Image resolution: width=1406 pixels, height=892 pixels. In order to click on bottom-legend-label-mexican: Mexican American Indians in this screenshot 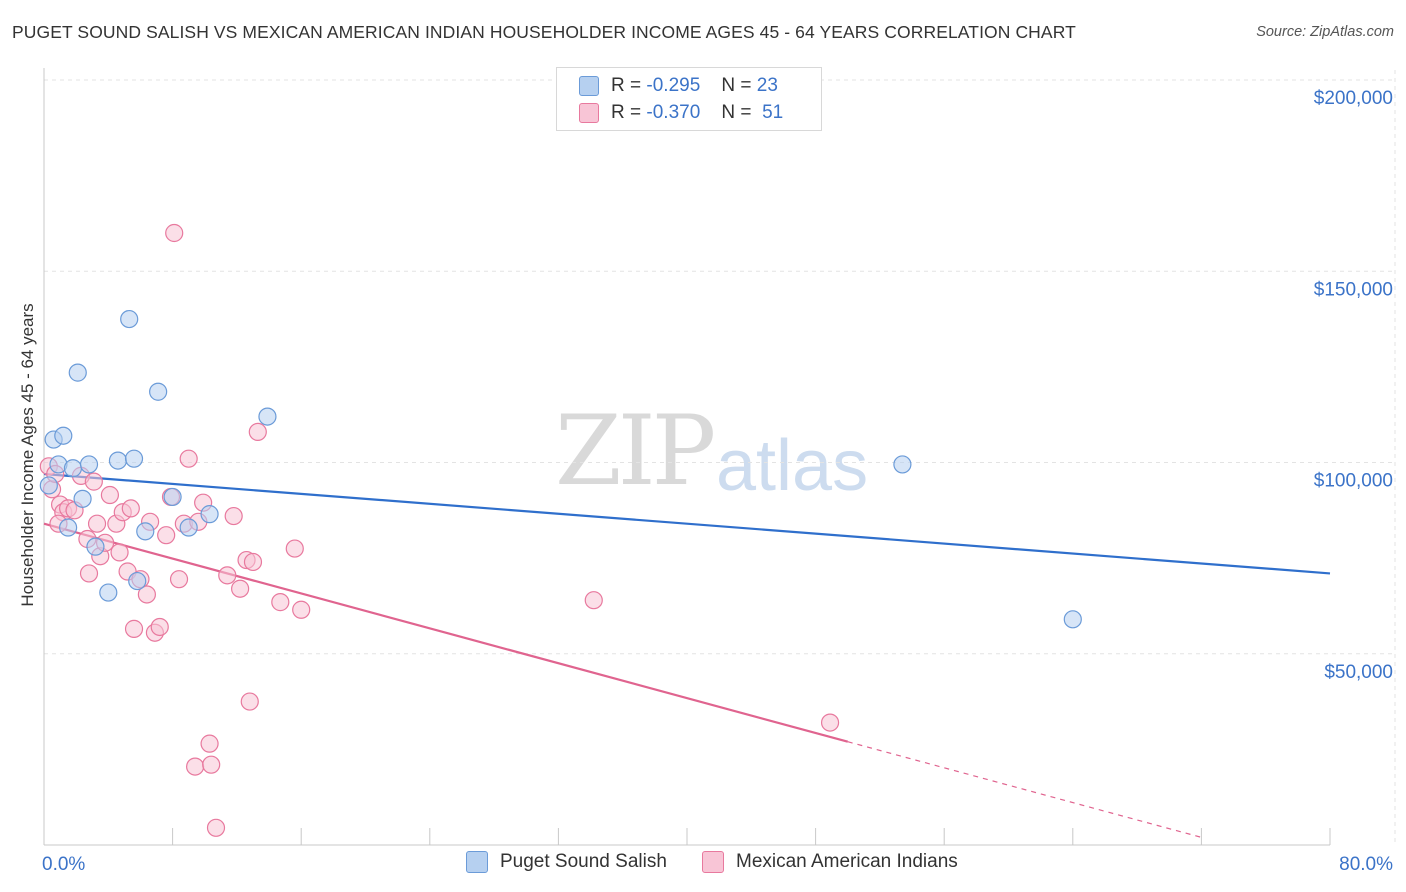, I will do `click(847, 861)`.